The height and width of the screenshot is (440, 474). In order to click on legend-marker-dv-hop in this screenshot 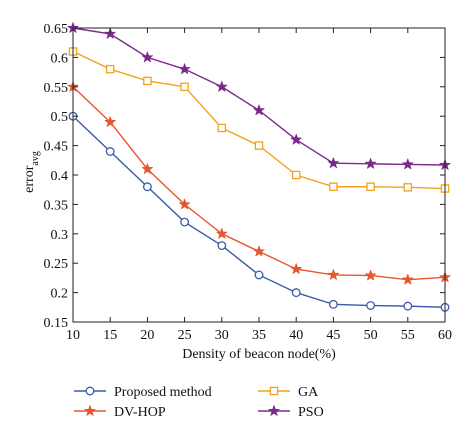, I will do `click(90, 410)`.